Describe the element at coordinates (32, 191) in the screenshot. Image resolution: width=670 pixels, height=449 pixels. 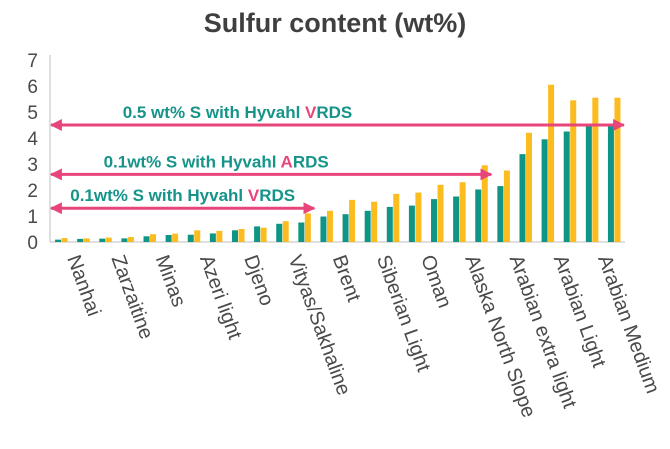
I see `y-tick-label: 2` at that location.